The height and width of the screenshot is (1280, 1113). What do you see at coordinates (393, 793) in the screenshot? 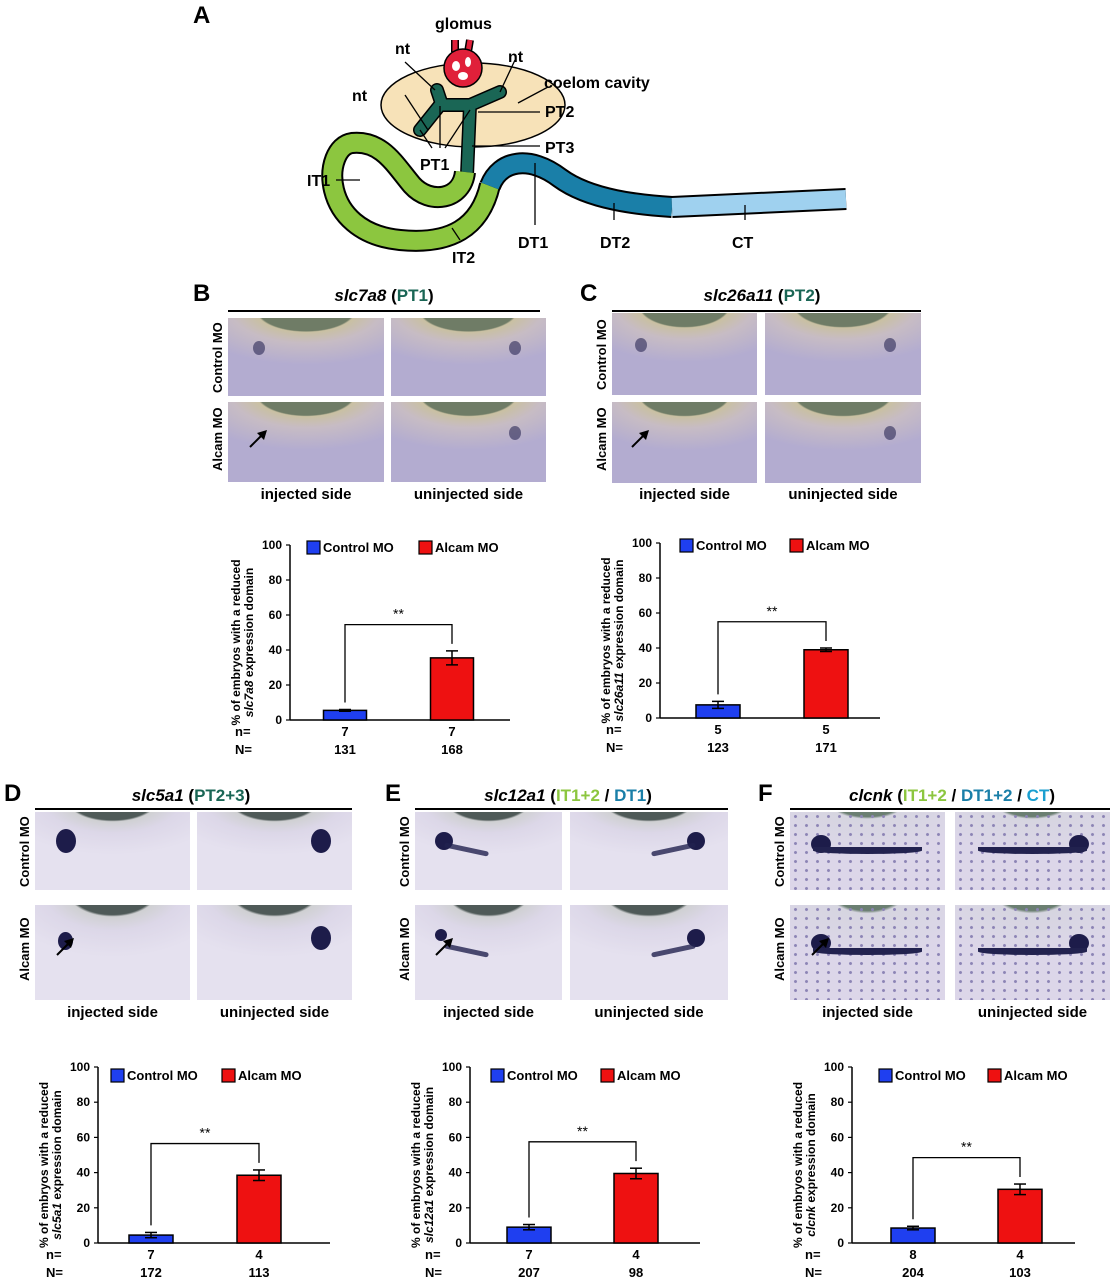
I see `panel-letter-e: E` at bounding box center [393, 793].